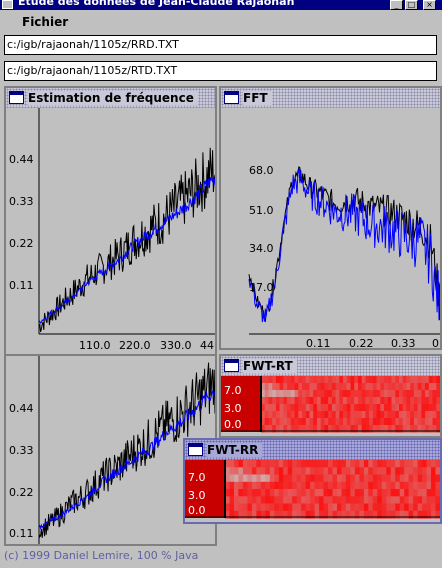 The height and width of the screenshot is (568, 442). I want to click on frame-fft-titlebar: FFT, so click(330, 98).